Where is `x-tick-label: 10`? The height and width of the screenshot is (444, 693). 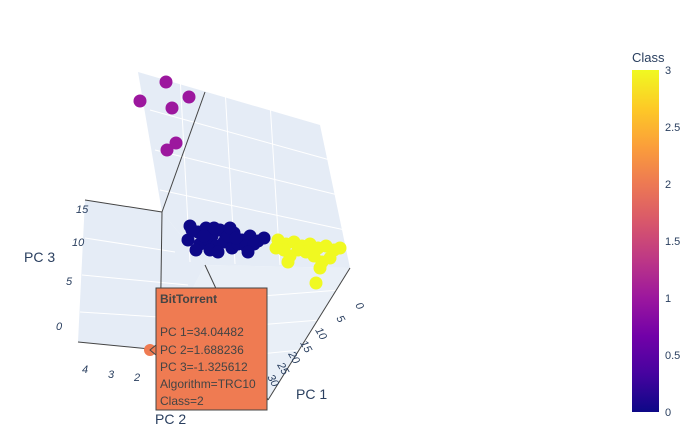 x-tick-label: 10 is located at coordinates (320, 334).